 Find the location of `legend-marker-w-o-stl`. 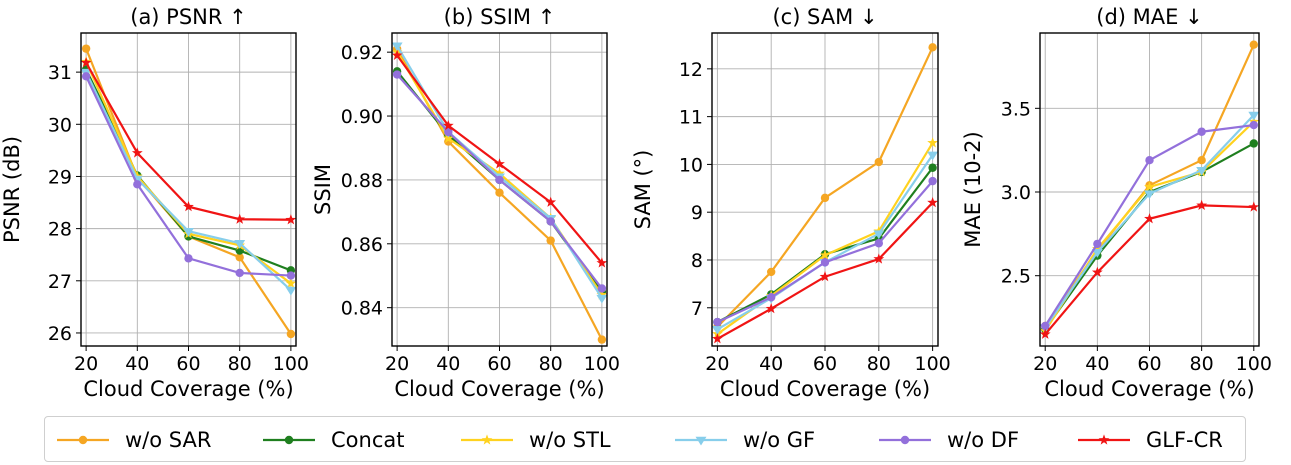

legend-marker-w-o-stl is located at coordinates (487, 439).